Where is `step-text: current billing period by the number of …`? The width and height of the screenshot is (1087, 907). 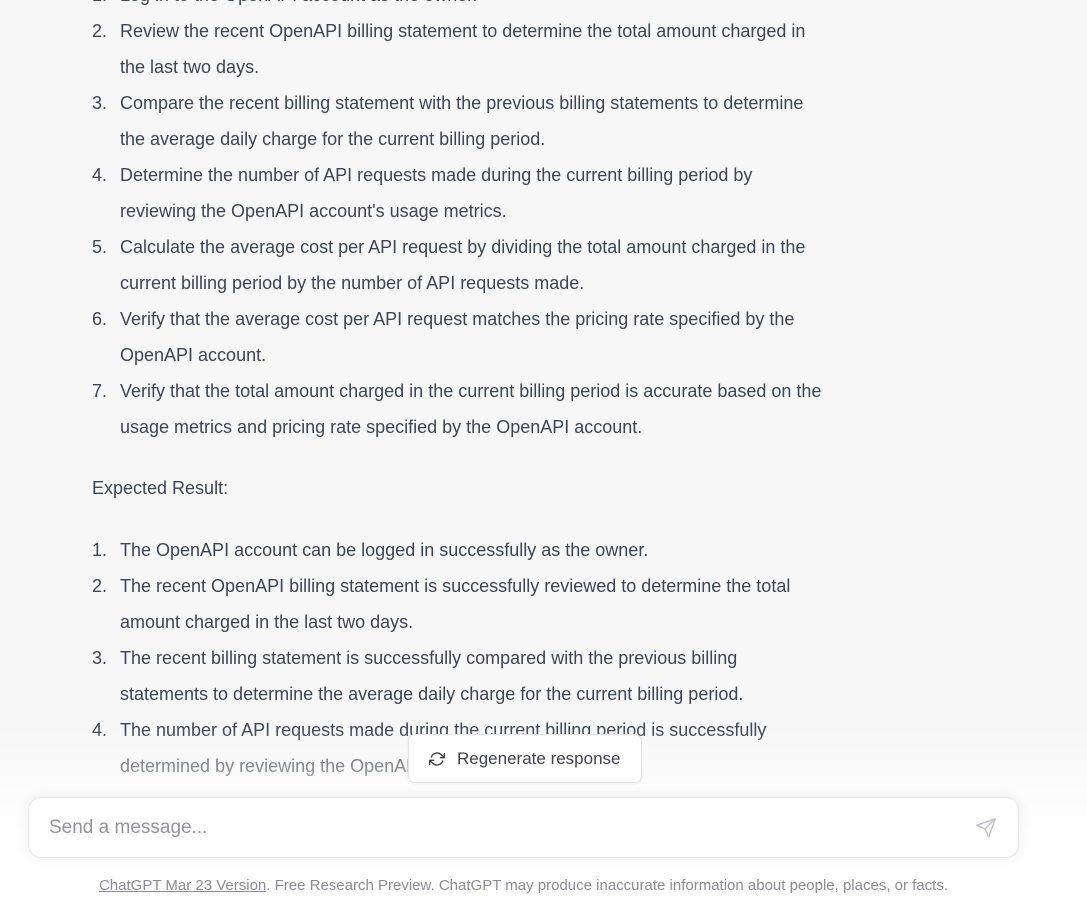
step-text: current billing period by the number of … is located at coordinates (352, 283).